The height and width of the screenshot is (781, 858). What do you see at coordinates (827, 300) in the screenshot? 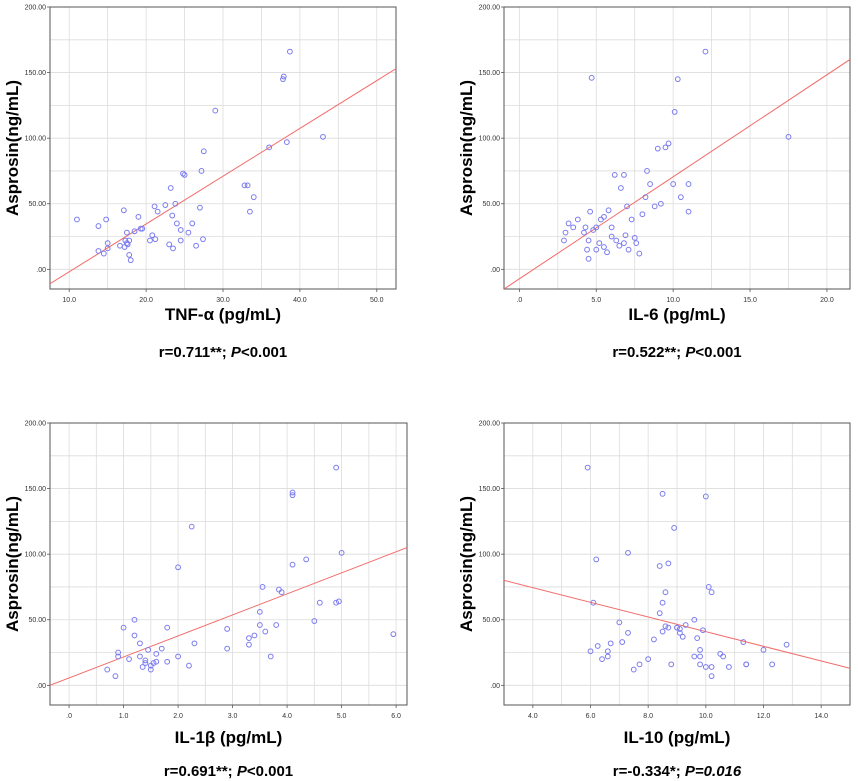
I see `x-tick-label: 20.0` at bounding box center [827, 300].